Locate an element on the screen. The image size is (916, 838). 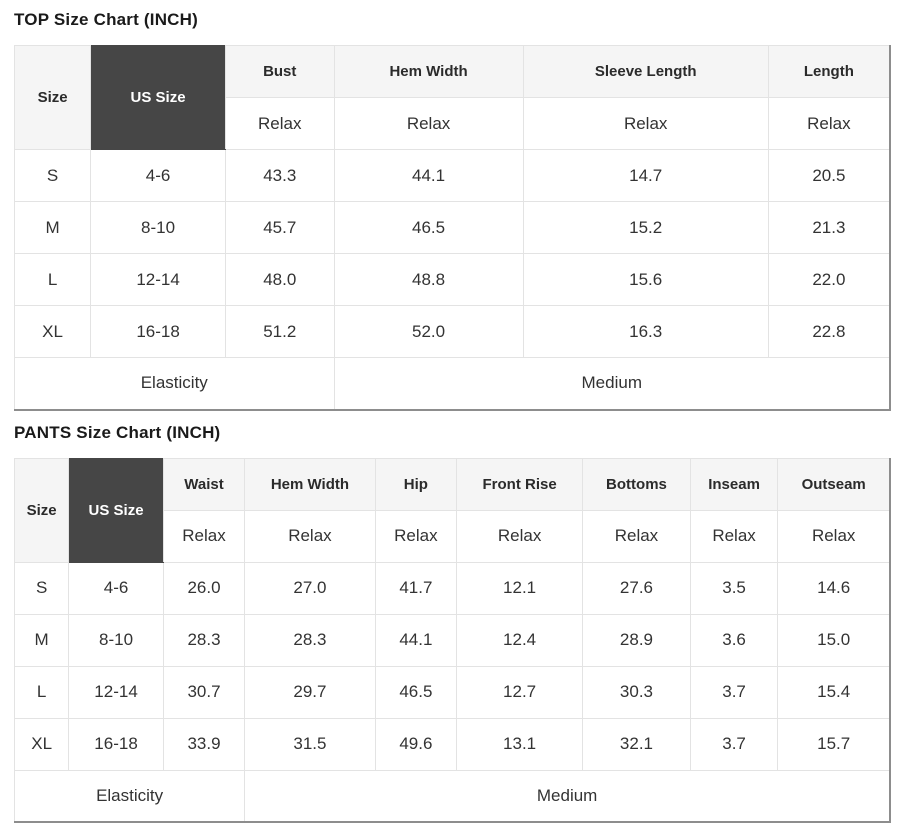
value-cell: 15.7 is located at coordinates (834, 744).